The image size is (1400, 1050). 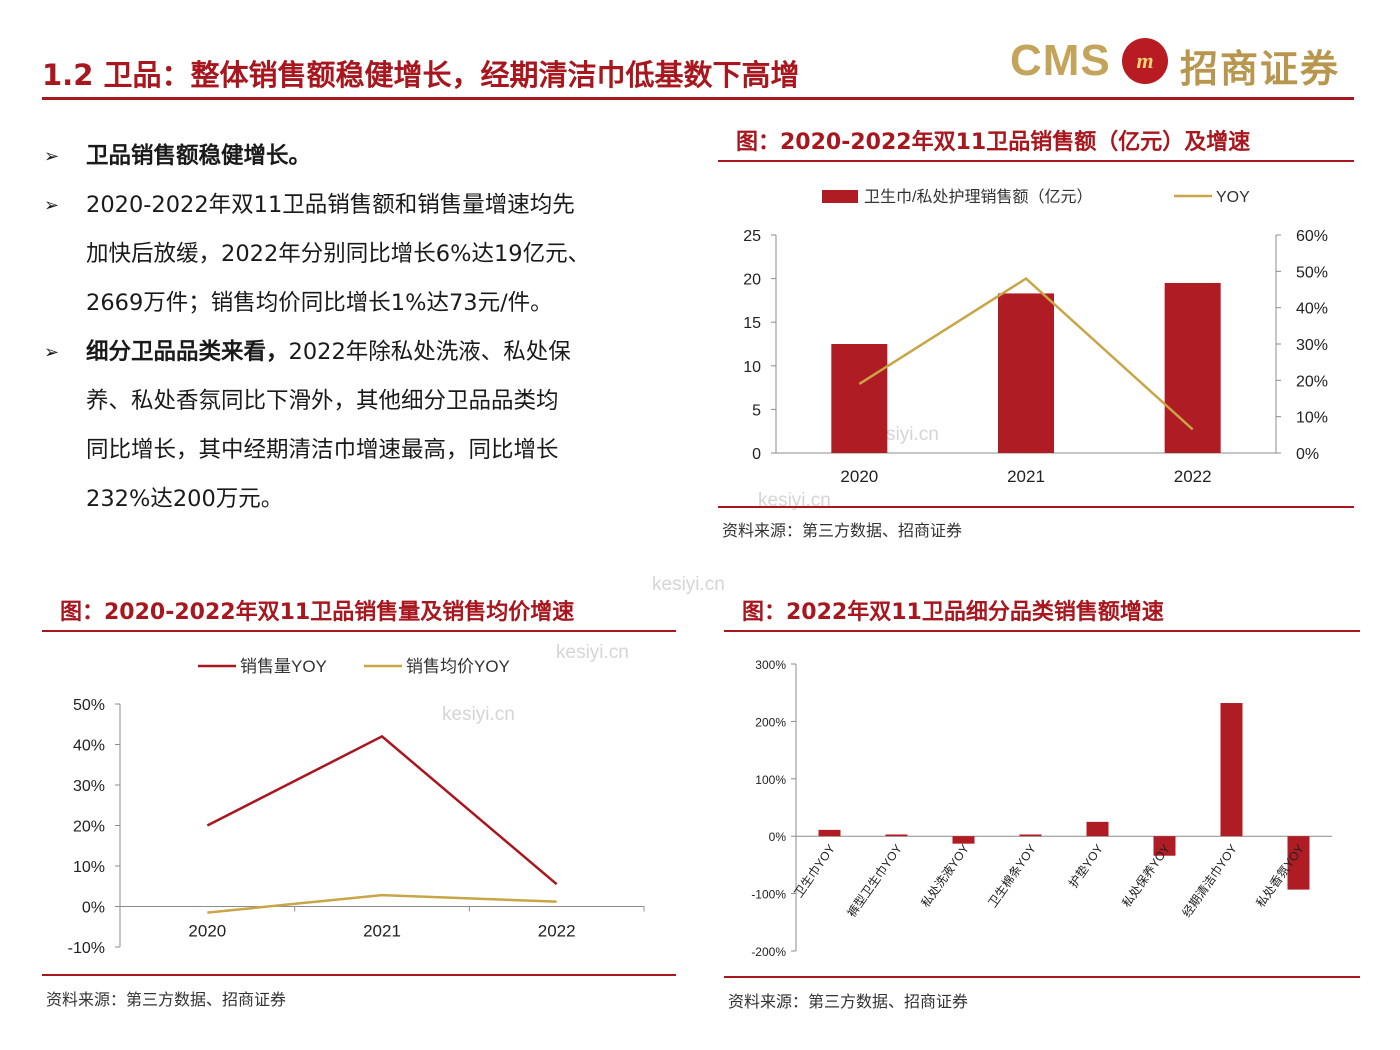 What do you see at coordinates (187, 352) in the screenshot?
I see `bullet-3-bold: 细分卫品品类来看，` at bounding box center [187, 352].